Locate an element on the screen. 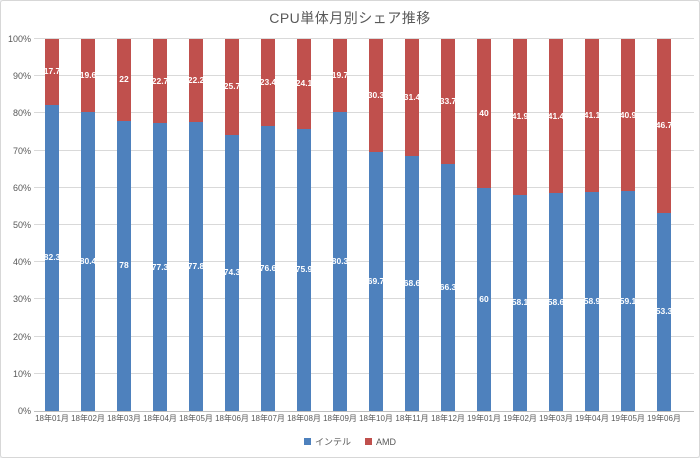 This screenshot has width=700, height=458. legend-item-AMD: AMD is located at coordinates (380, 442).